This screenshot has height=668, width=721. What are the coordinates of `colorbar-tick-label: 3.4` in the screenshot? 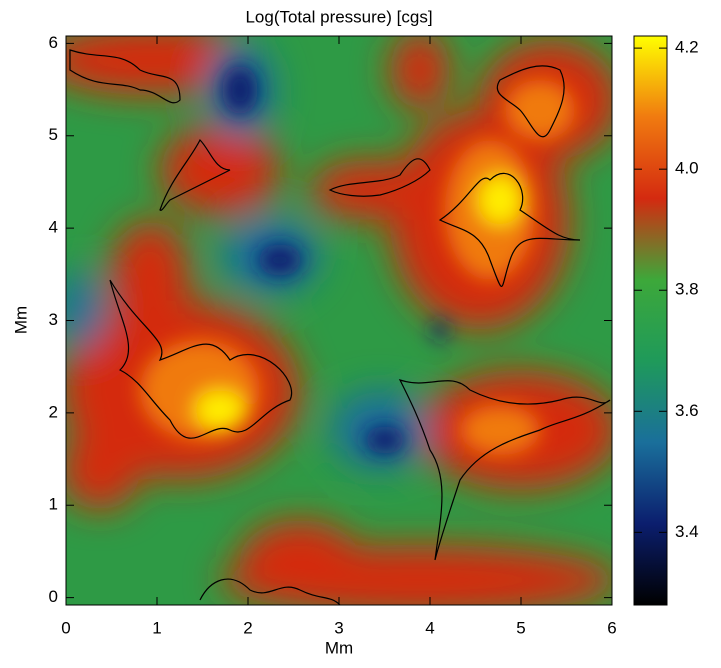 It's located at (687, 531).